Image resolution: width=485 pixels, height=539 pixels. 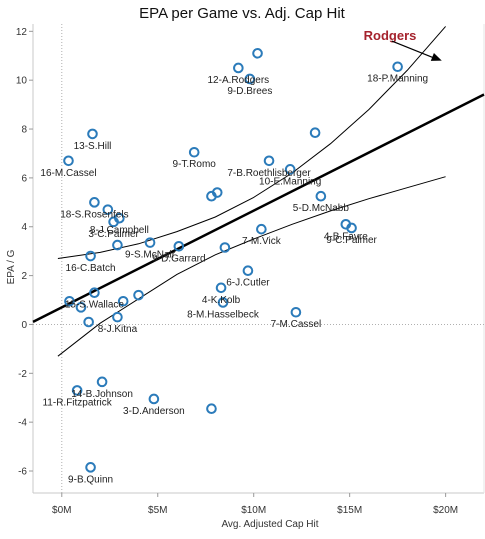 I want to click on x-tick-label: $5M, so click(x=157, y=510).